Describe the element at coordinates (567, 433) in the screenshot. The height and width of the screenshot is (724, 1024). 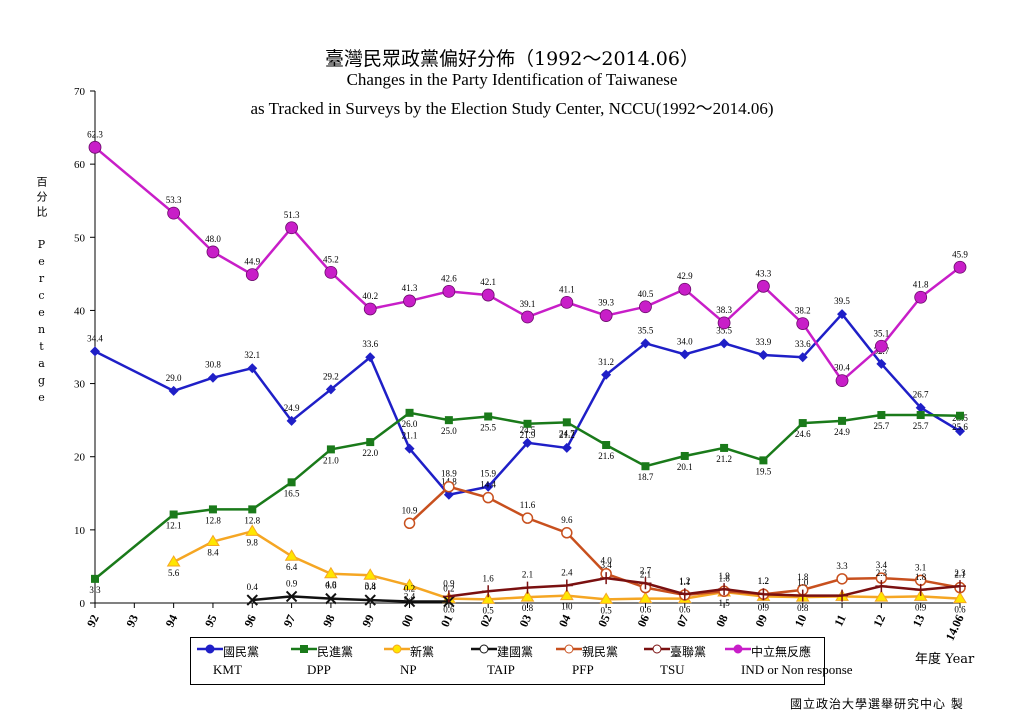
I see `data-label: 24.7` at that location.